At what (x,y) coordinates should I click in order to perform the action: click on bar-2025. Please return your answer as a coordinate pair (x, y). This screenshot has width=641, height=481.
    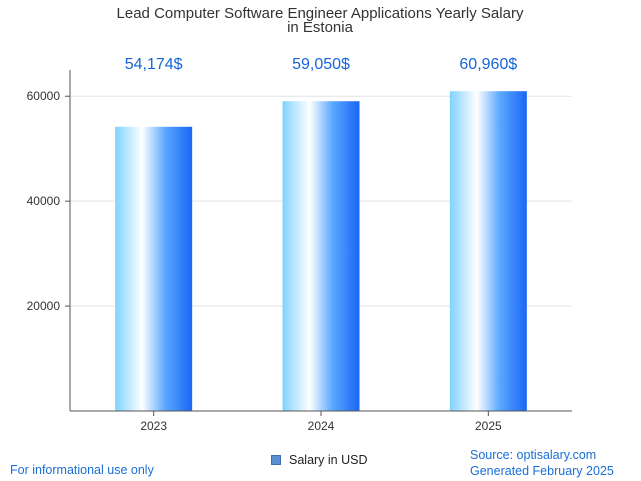
    Looking at the image, I should click on (488, 251).